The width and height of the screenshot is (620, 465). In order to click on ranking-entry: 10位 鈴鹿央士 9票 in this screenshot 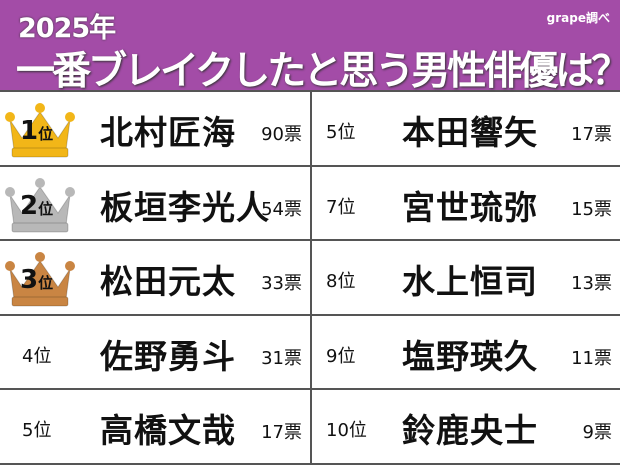, I will do `click(465, 427)`.